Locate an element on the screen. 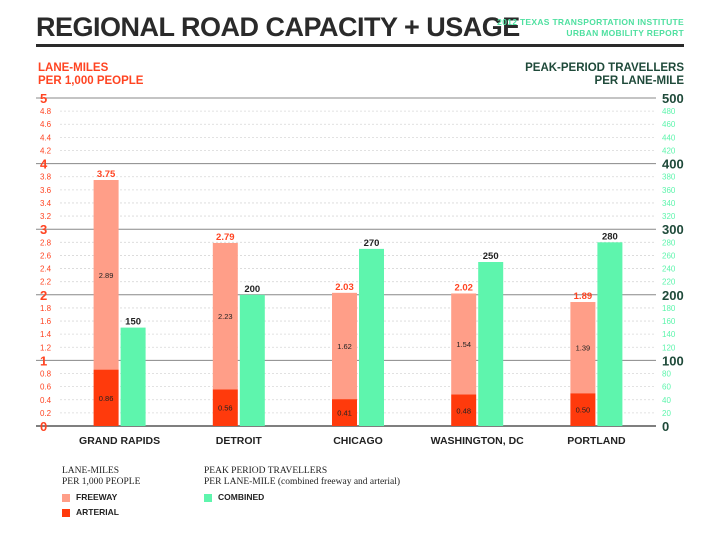  left-minor-tick-label: 1.6 is located at coordinates (46, 321).